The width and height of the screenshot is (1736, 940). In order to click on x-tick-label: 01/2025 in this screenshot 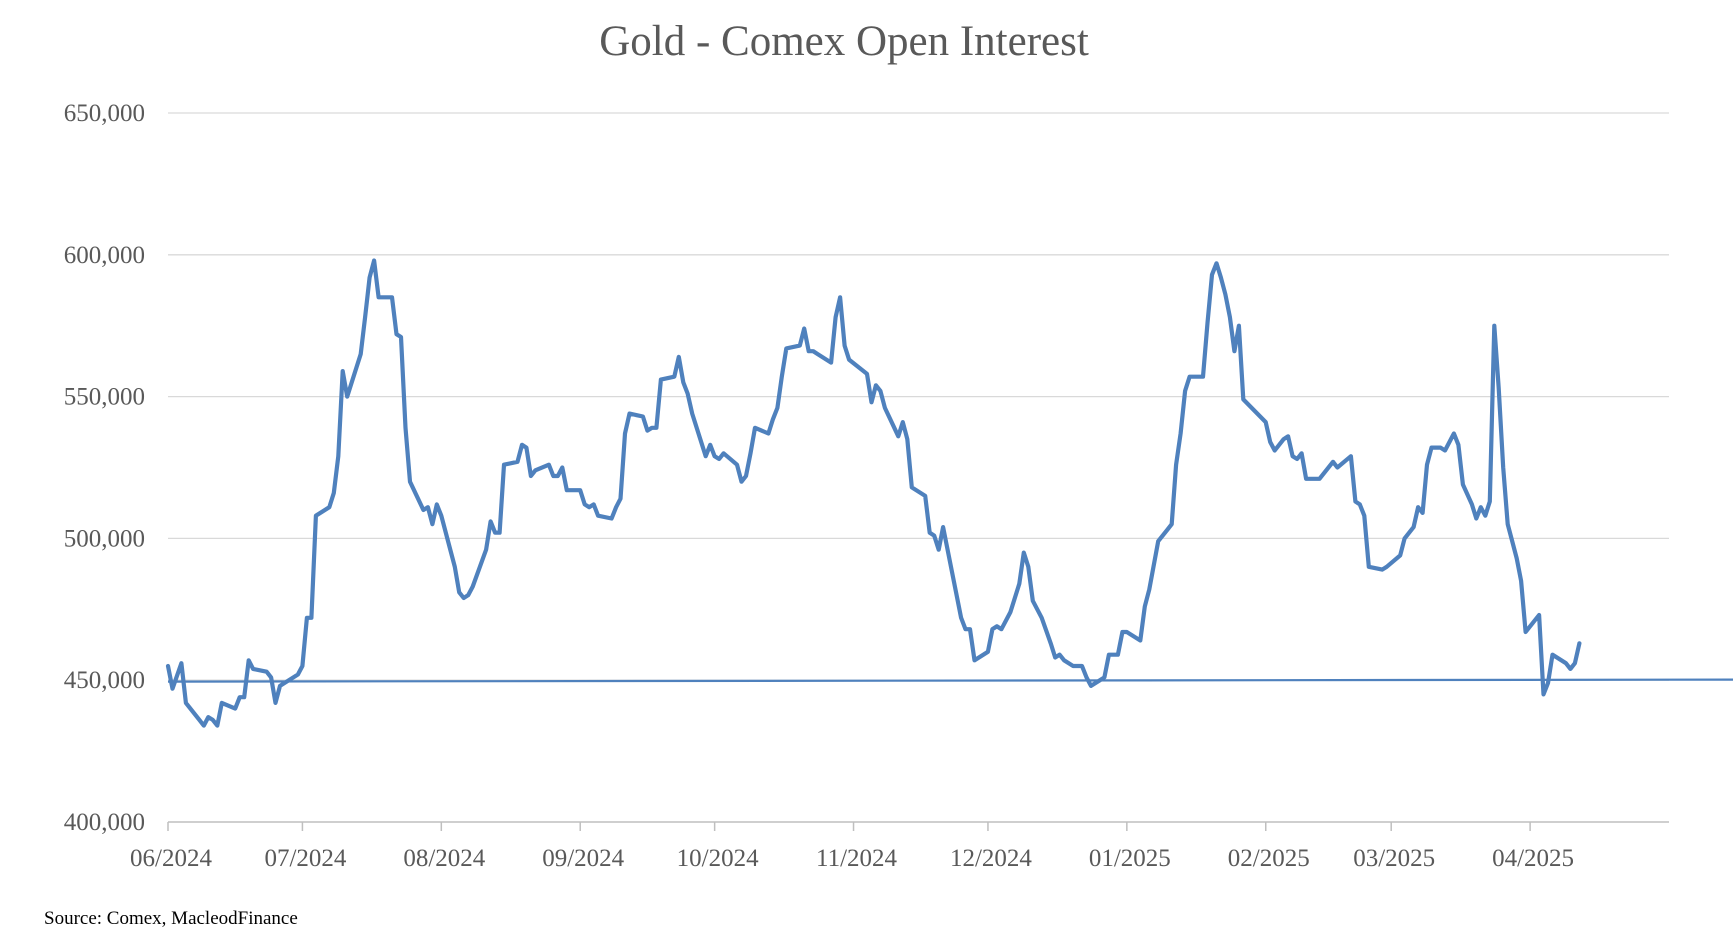, I will do `click(1130, 858)`.